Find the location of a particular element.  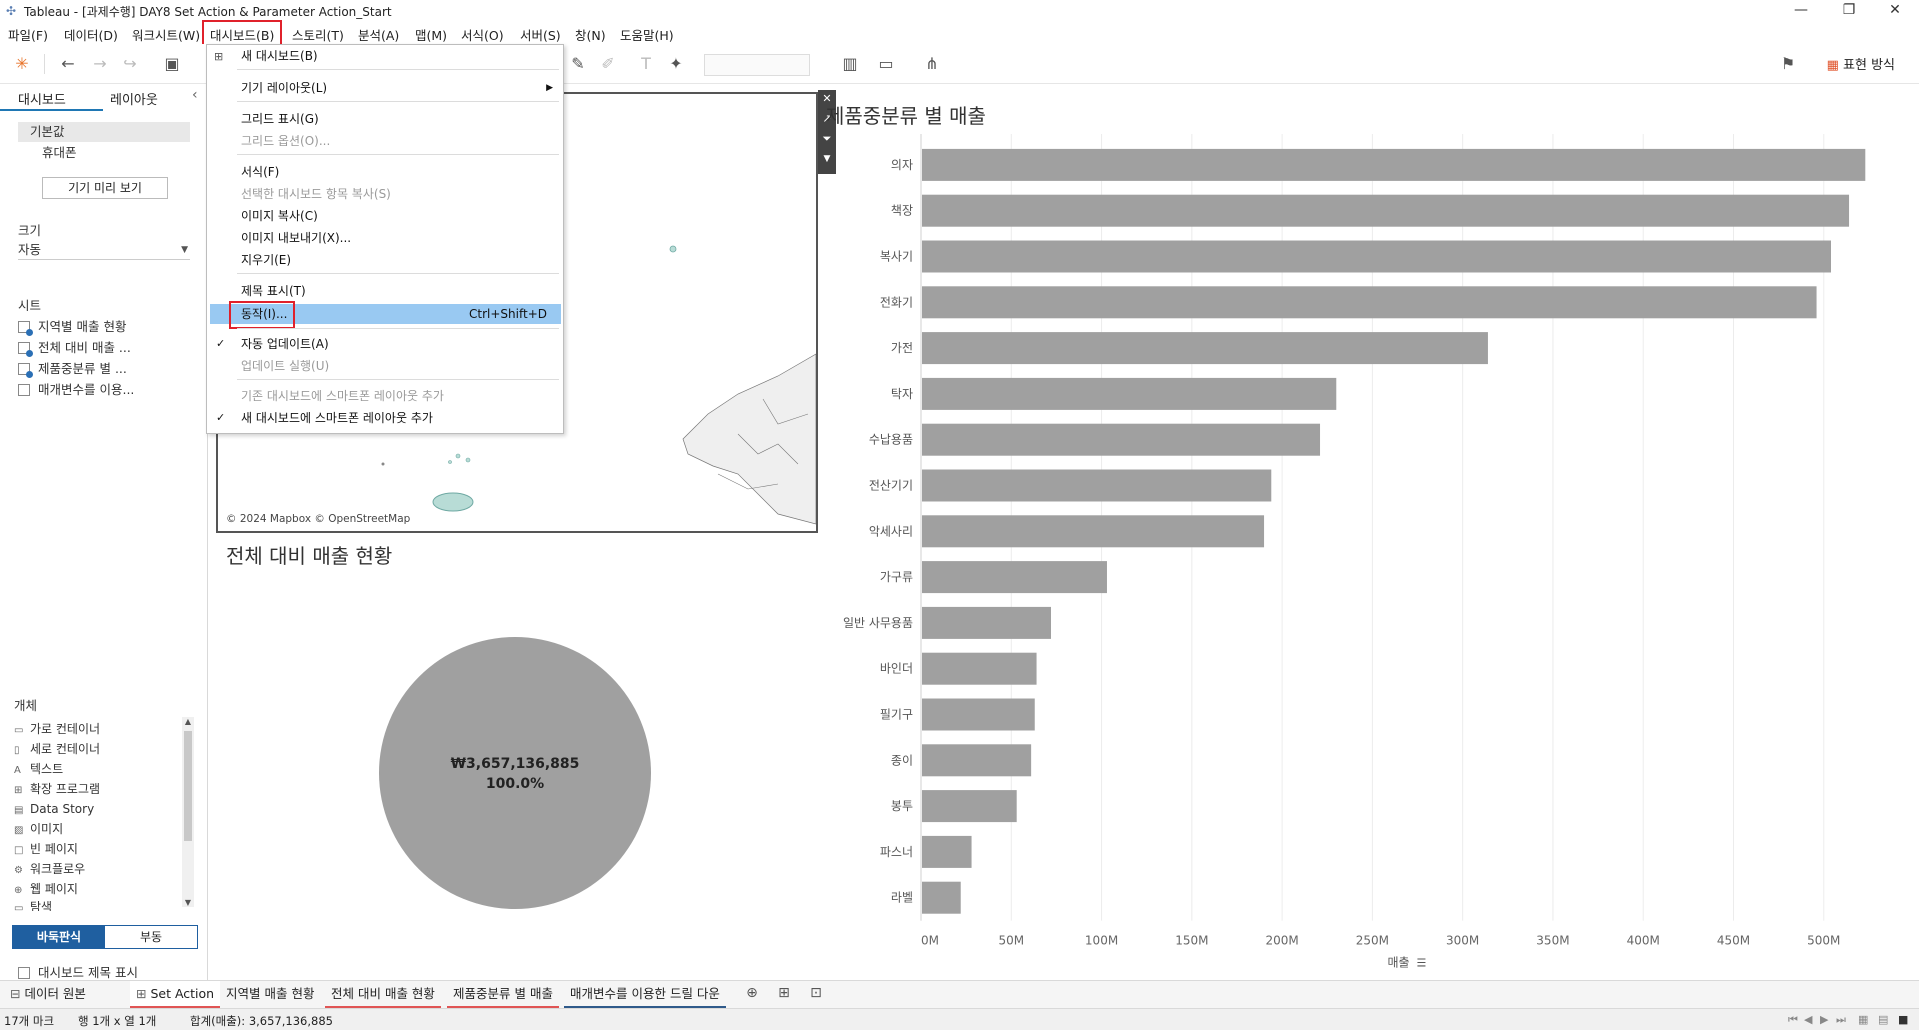

next-page-icon: ▶ is located at coordinates (1824, 1019).